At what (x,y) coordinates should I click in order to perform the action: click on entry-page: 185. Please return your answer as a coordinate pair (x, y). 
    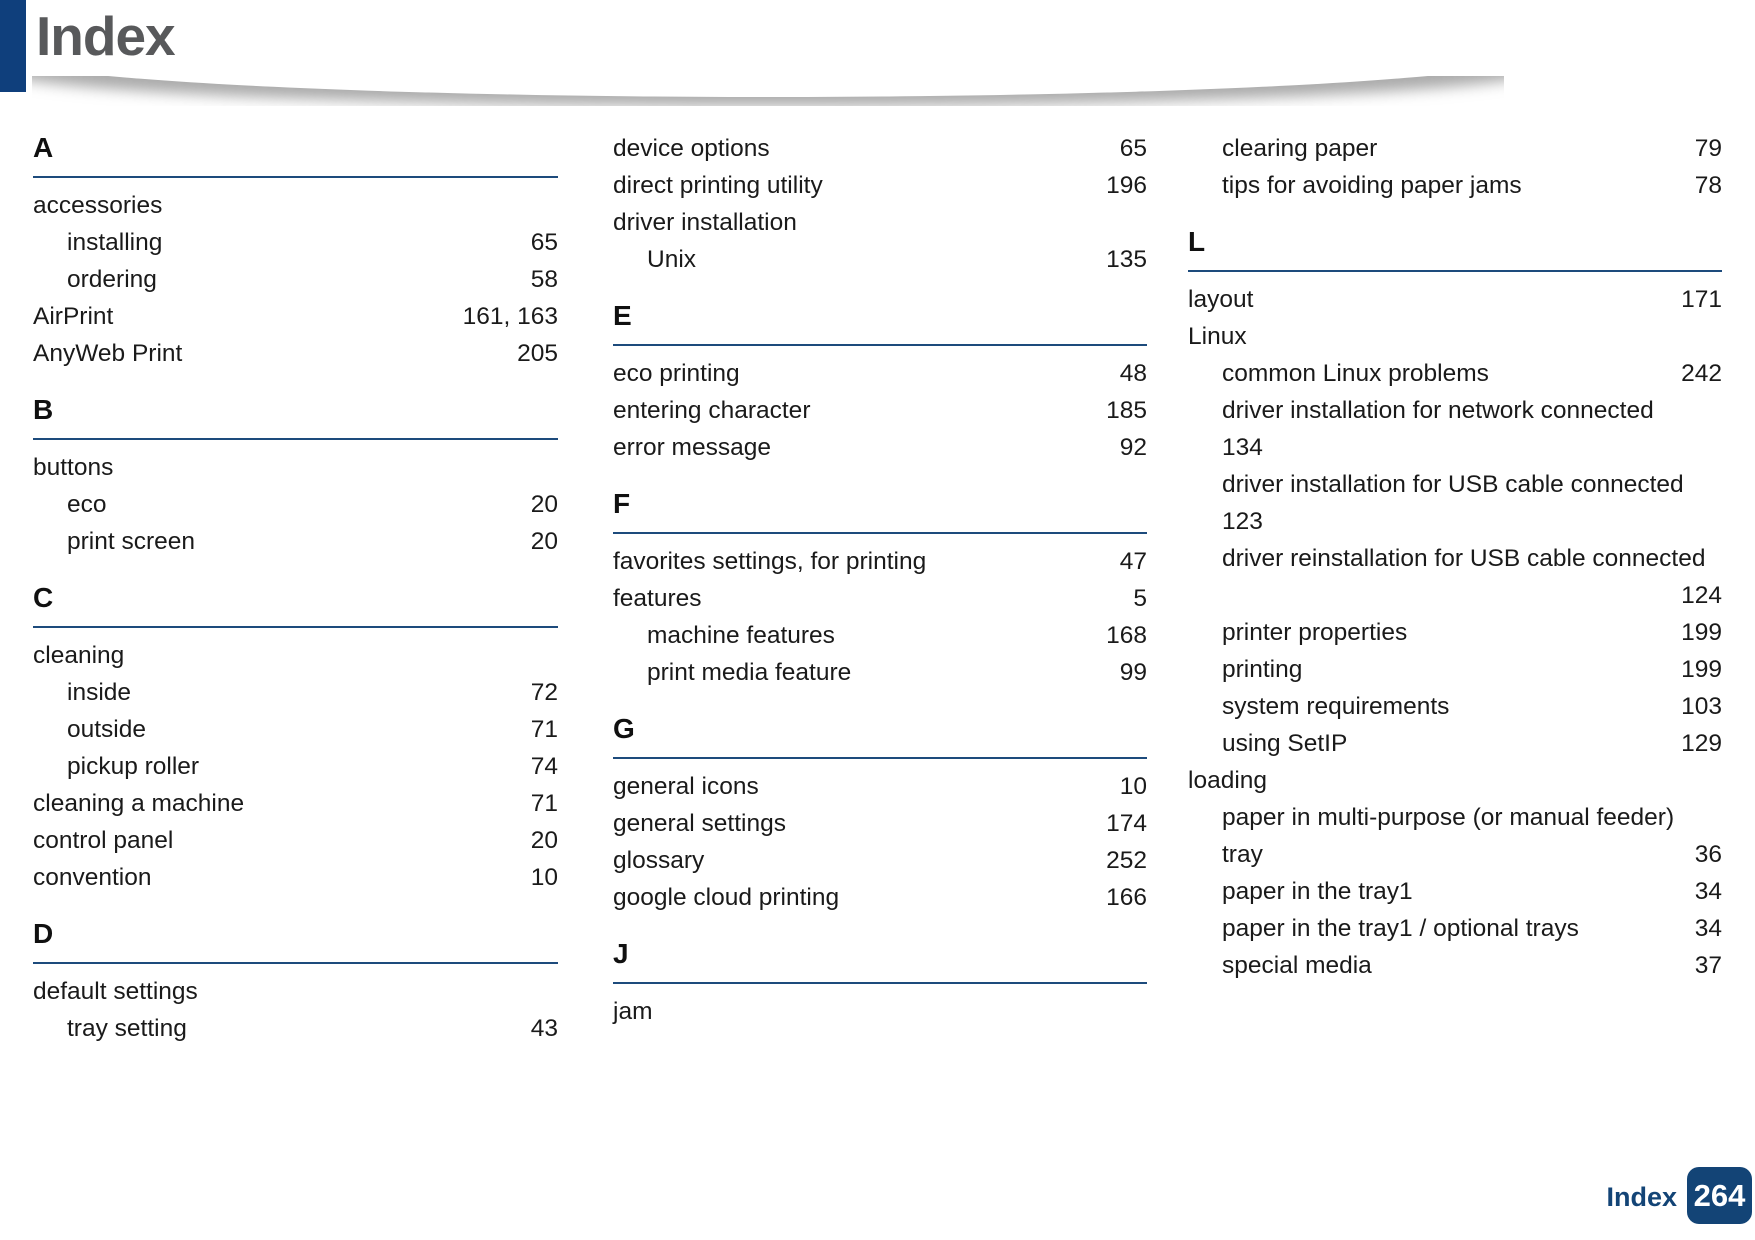
    Looking at the image, I should click on (1126, 410).